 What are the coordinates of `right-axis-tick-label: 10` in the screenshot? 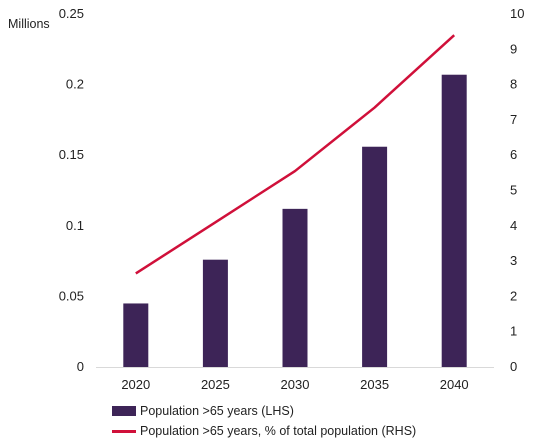 It's located at (517, 13).